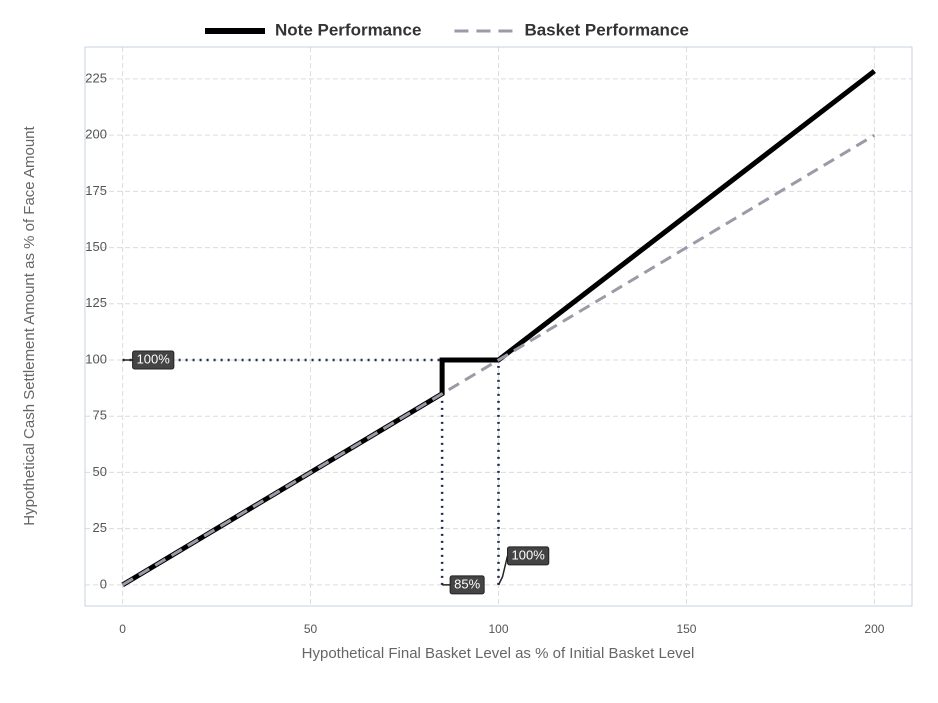 The width and height of the screenshot is (938, 703). I want to click on y-tick-label: 200, so click(96, 134).